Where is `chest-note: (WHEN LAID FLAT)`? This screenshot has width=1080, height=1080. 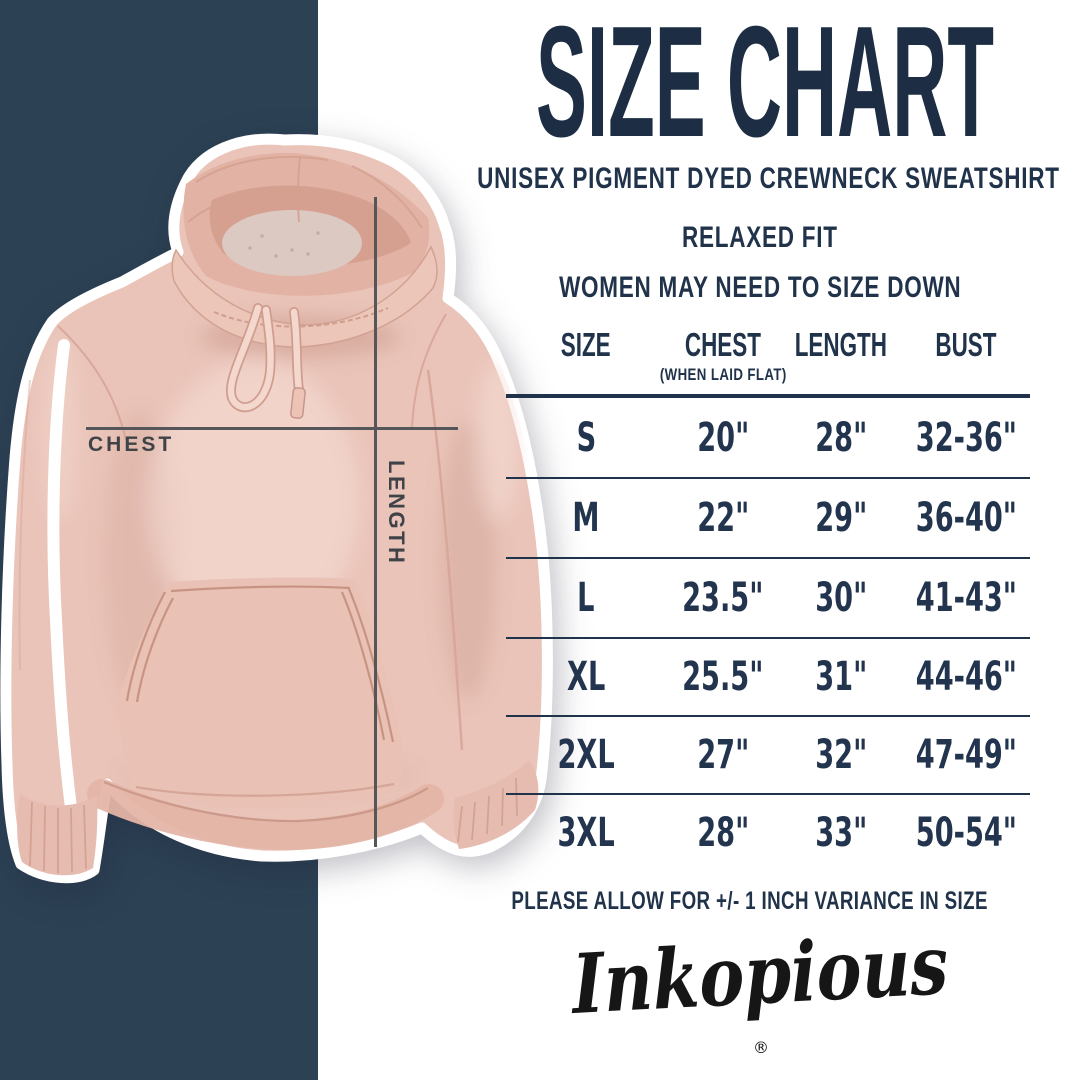 chest-note: (WHEN LAID FLAT) is located at coordinates (723, 374).